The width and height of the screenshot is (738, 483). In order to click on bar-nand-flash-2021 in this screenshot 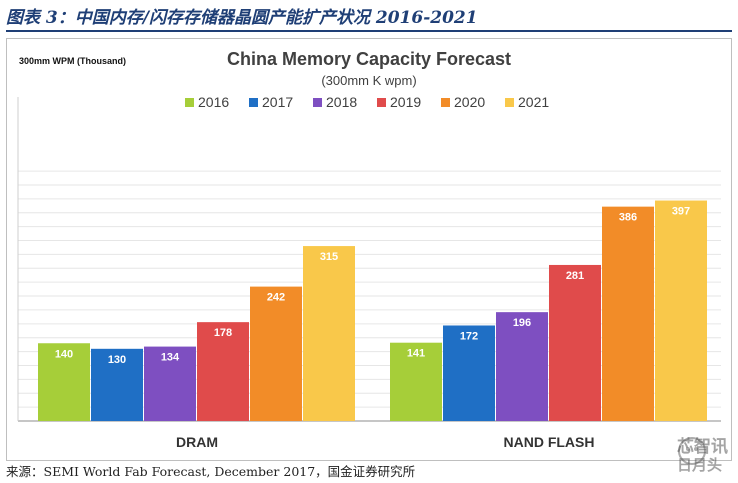, I will do `click(681, 310)`.